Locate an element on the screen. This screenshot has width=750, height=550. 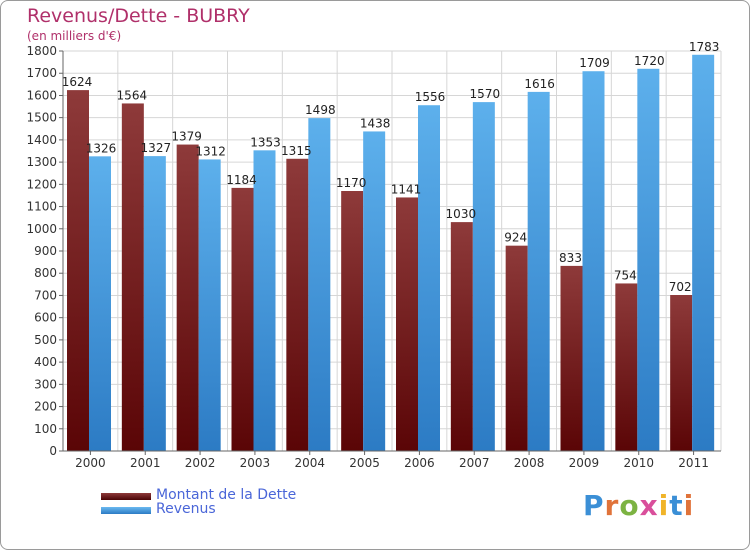
value-label: 1030 is located at coordinates (461, 214).